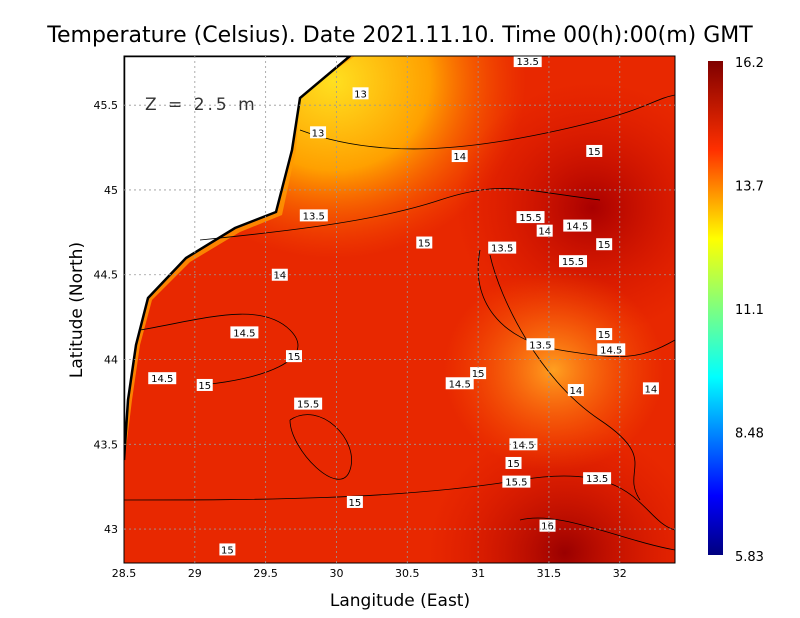  Describe the element at coordinates (124, 573) in the screenshot. I see `x-tick-label: 28.5` at that location.